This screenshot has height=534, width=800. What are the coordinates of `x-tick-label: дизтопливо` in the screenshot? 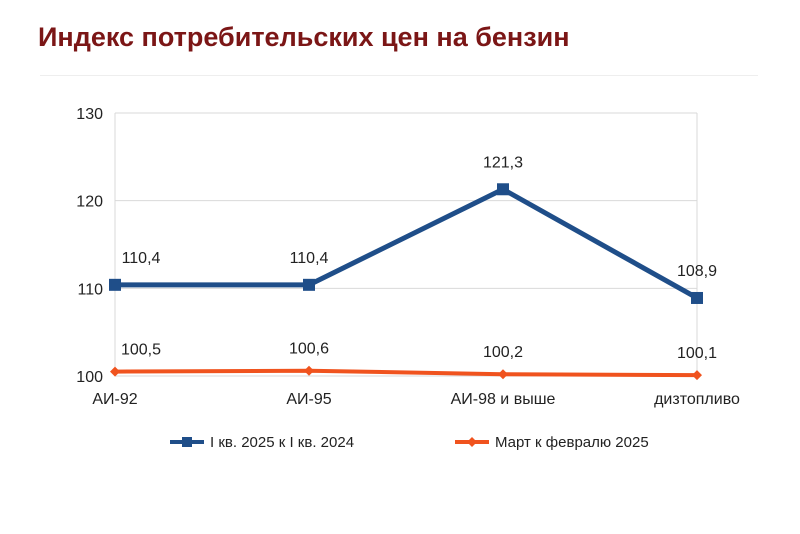 It's located at (697, 399).